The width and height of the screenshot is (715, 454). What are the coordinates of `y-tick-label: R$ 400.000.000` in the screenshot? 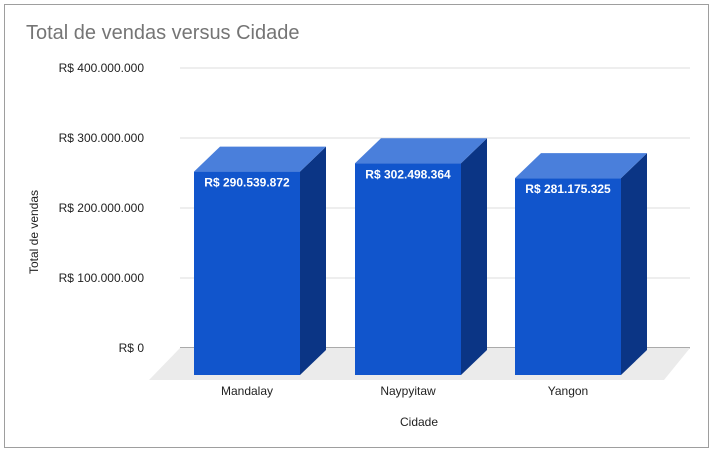 It's located at (102, 68).